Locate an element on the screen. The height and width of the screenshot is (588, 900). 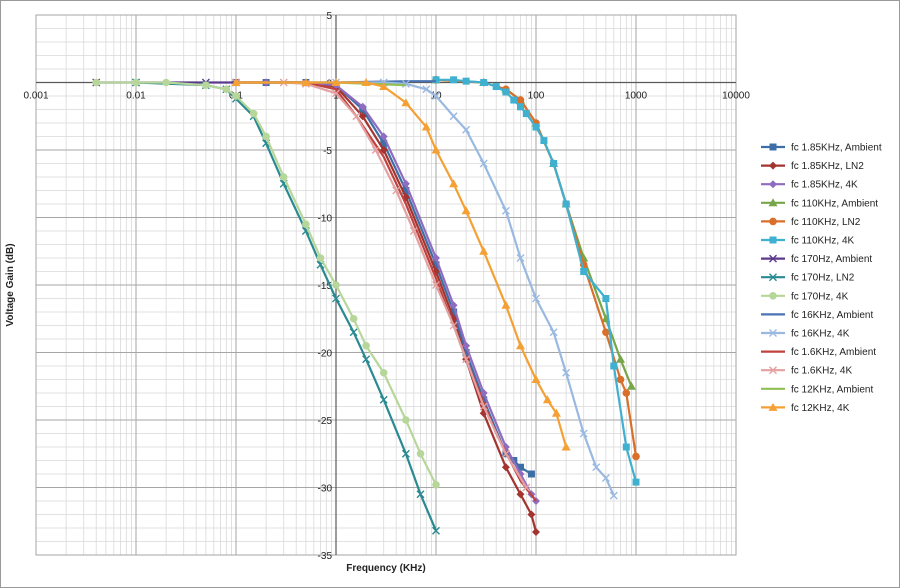
legend-item: fc 1.6KHz, 4K is located at coordinates (806, 371).